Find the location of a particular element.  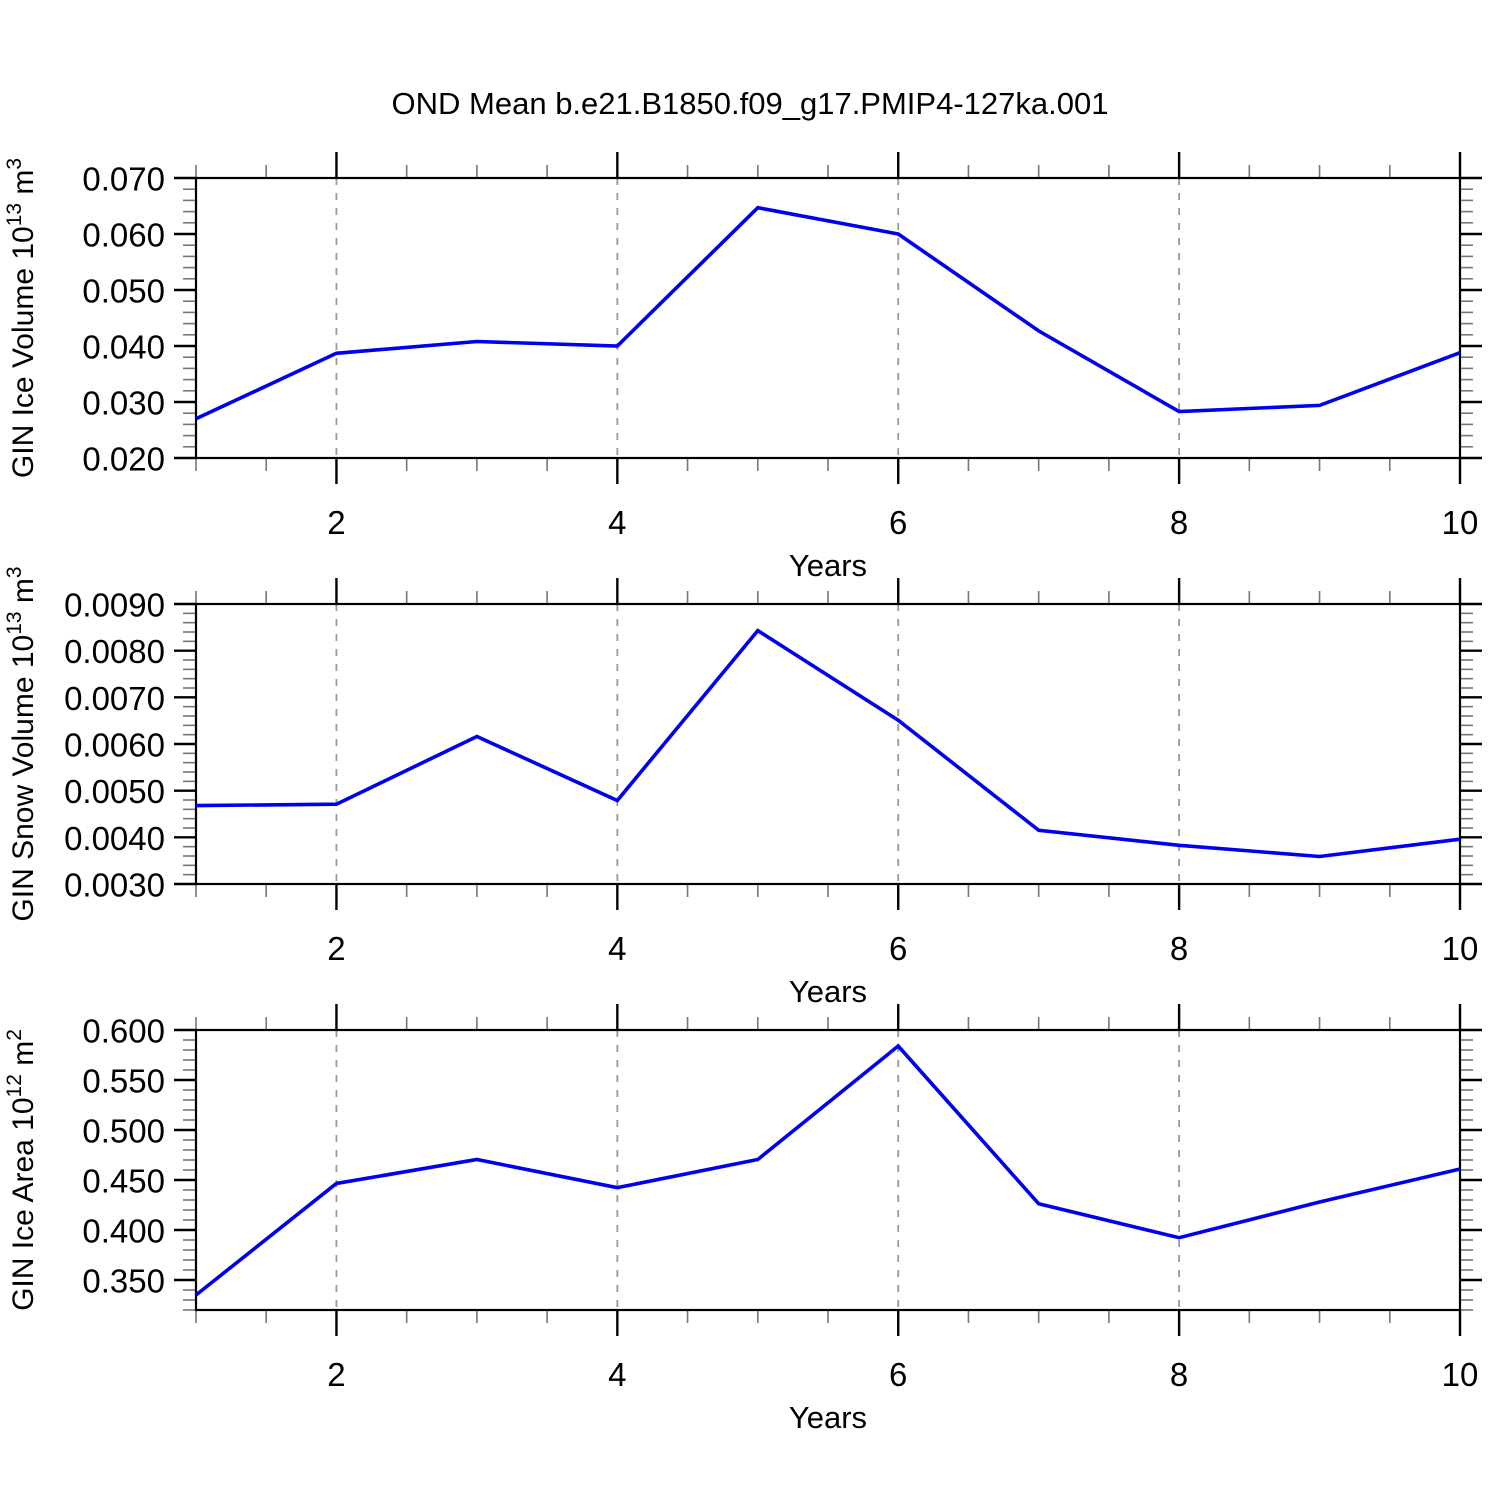

y-tick-label: 0.500 is located at coordinates (123, 1131).